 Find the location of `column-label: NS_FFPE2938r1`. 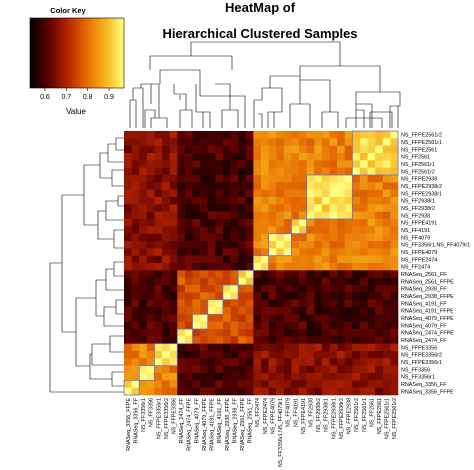

column-label: NS_FFPE2938r1 is located at coordinates (334, 418).